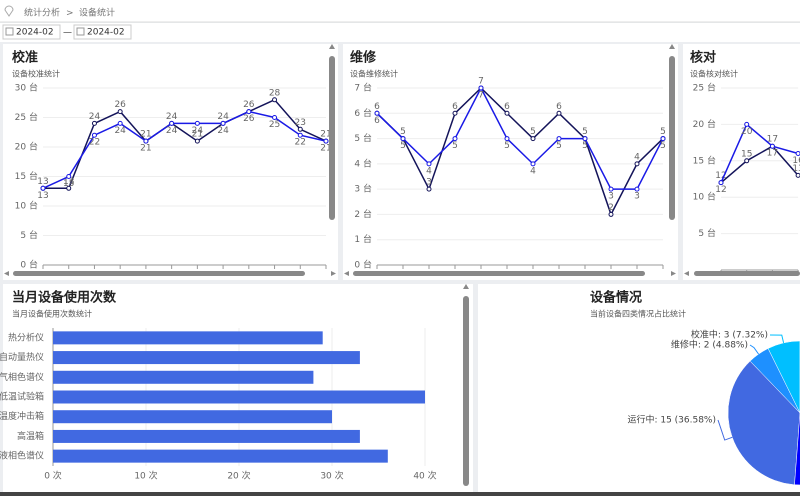  I want to click on pie-label: 运行中: 15 (36.58%), so click(671, 420).